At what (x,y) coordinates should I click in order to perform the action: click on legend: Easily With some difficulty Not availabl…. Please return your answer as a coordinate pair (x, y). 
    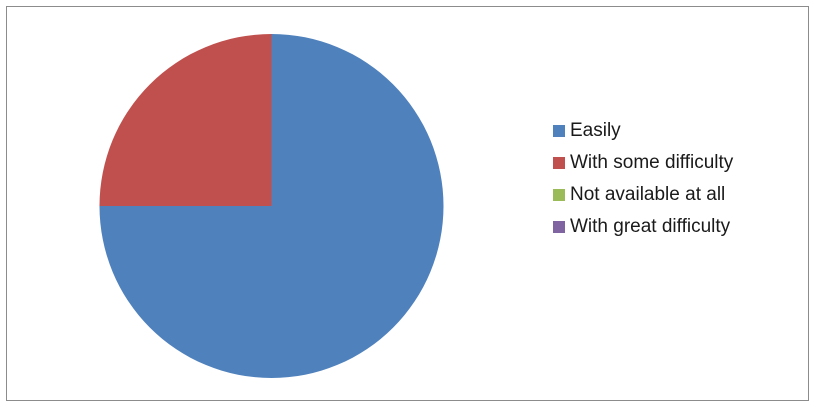
    Looking at the image, I should click on (643, 178).